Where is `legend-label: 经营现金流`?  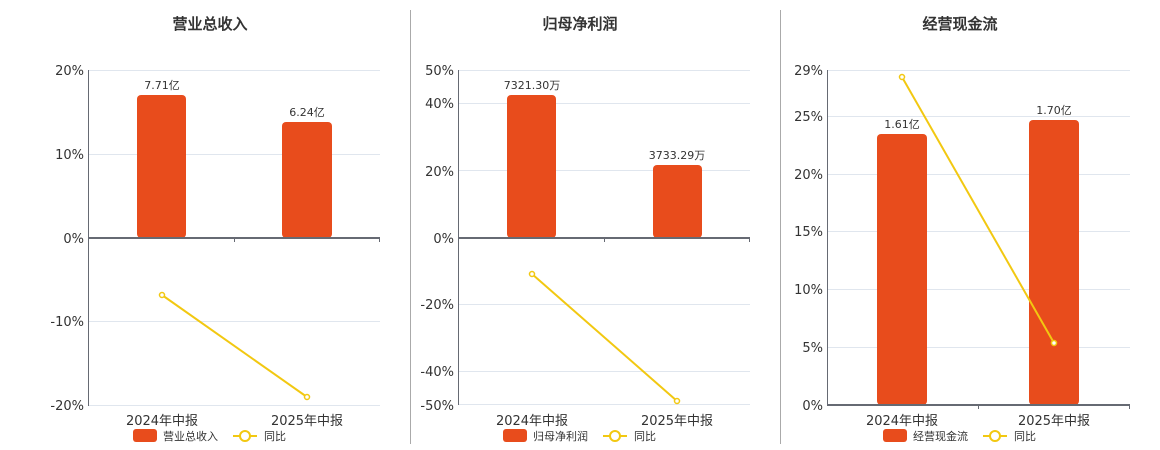
legend-label: 经营现金流 is located at coordinates (940, 436).